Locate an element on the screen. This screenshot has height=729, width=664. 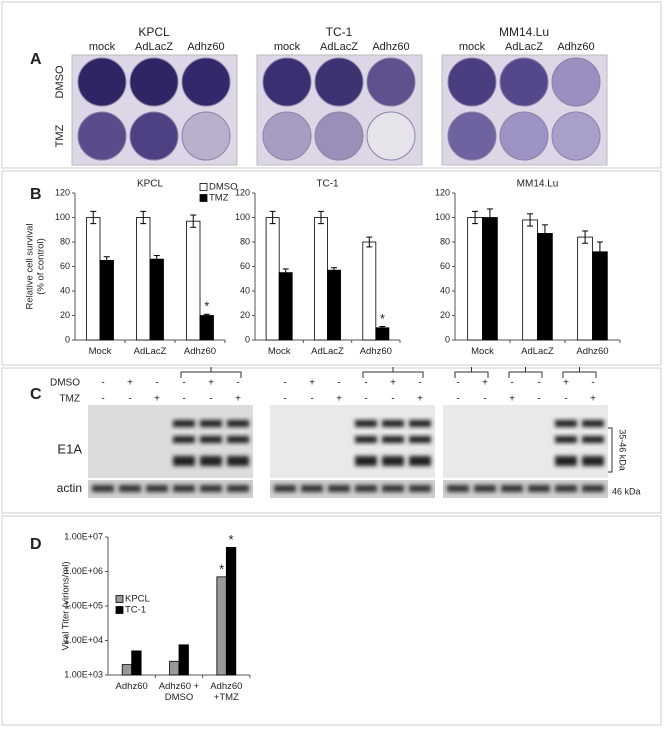
band-label: actin is located at coordinates (69, 488).